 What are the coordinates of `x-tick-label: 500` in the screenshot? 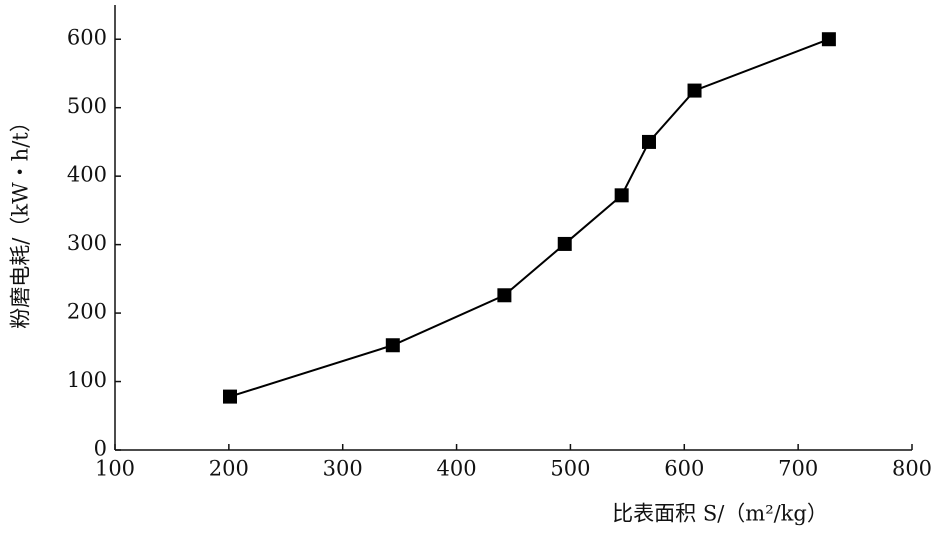 It's located at (570, 469).